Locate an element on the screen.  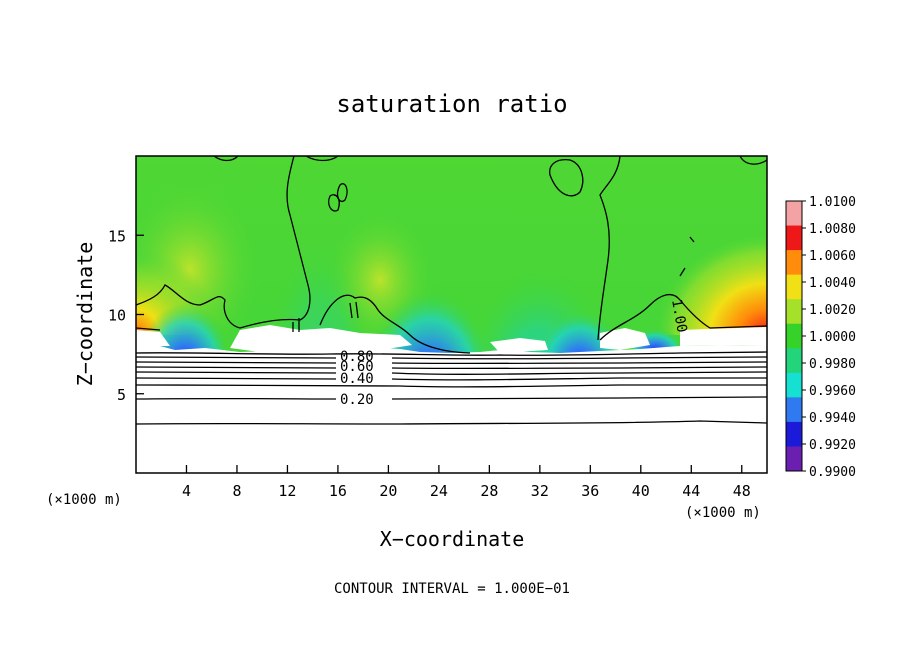
contour-1-00-right is located at coordinates (682, 248).